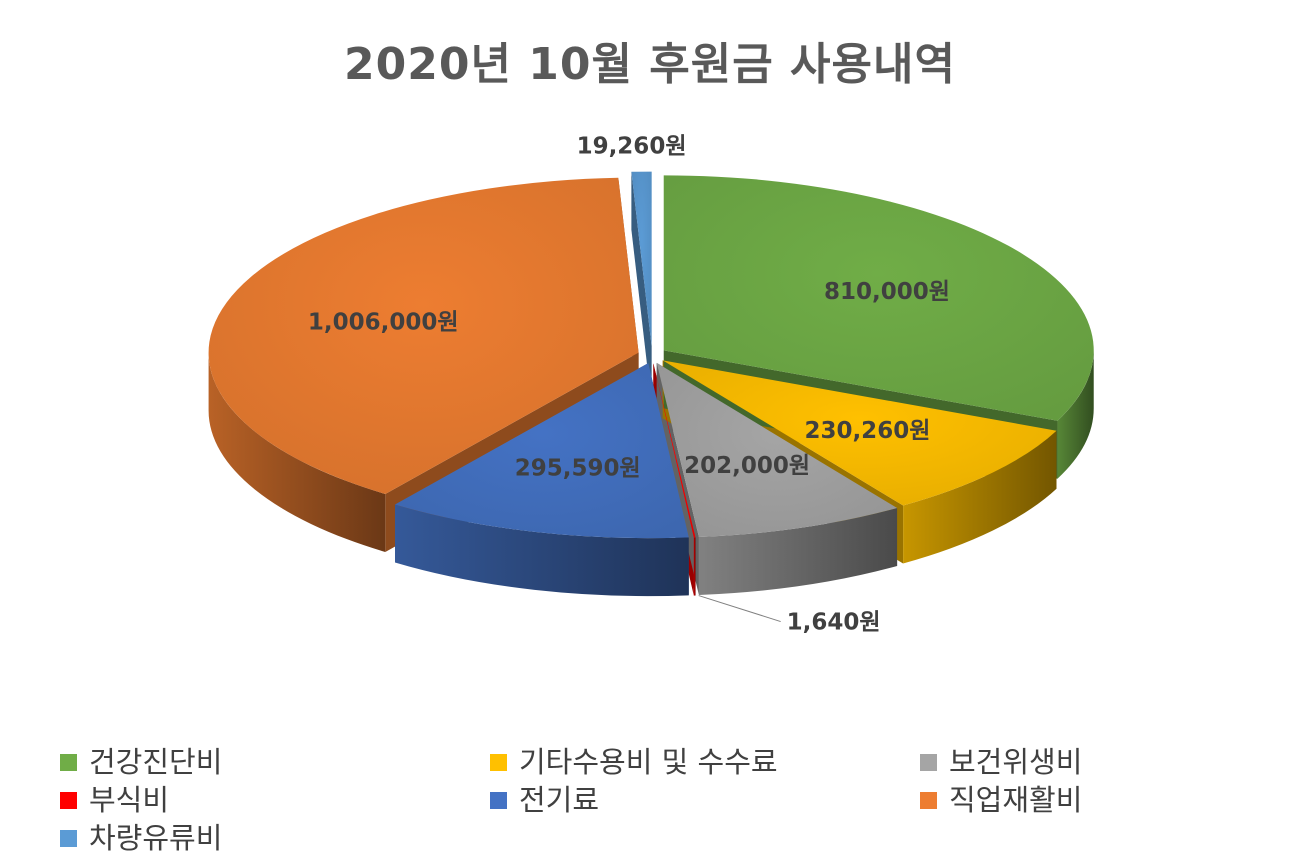  What do you see at coordinates (129, 800) in the screenshot?
I see `legend-label-4: 부식비` at bounding box center [129, 800].